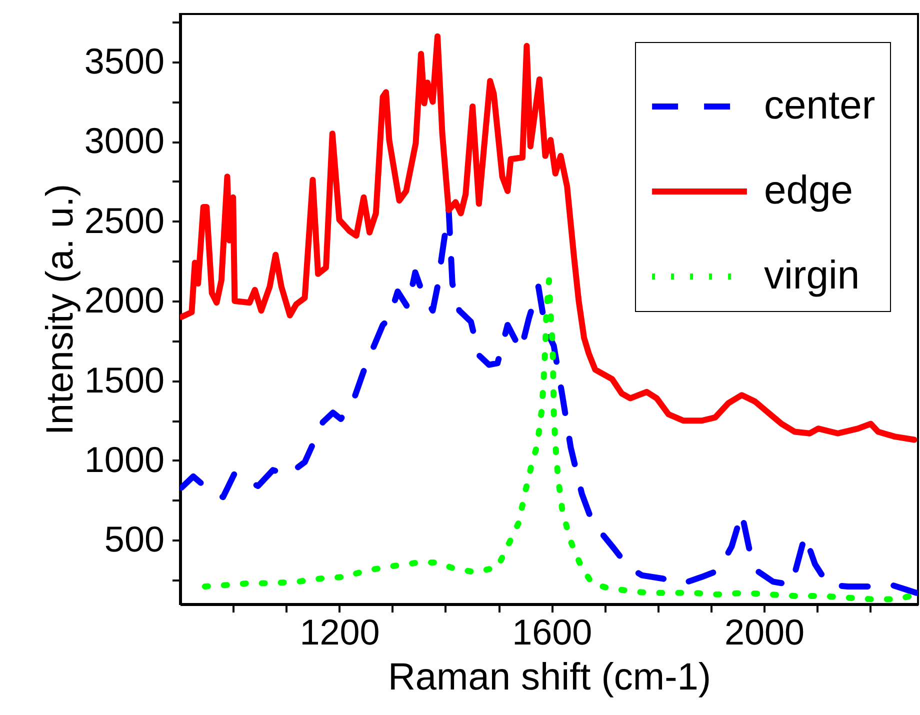 Image resolution: width=920 pixels, height=715 pixels. Describe the element at coordinates (812, 276) in the screenshot. I see `legend-label: virgin` at that location.